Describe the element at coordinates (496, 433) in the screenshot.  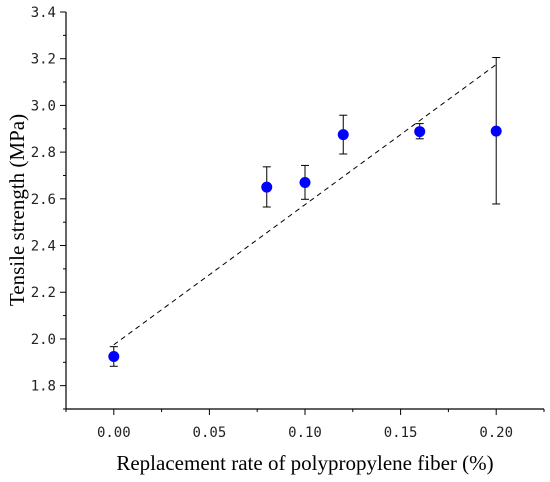
I see `x-tick-label: 0.20` at that location.